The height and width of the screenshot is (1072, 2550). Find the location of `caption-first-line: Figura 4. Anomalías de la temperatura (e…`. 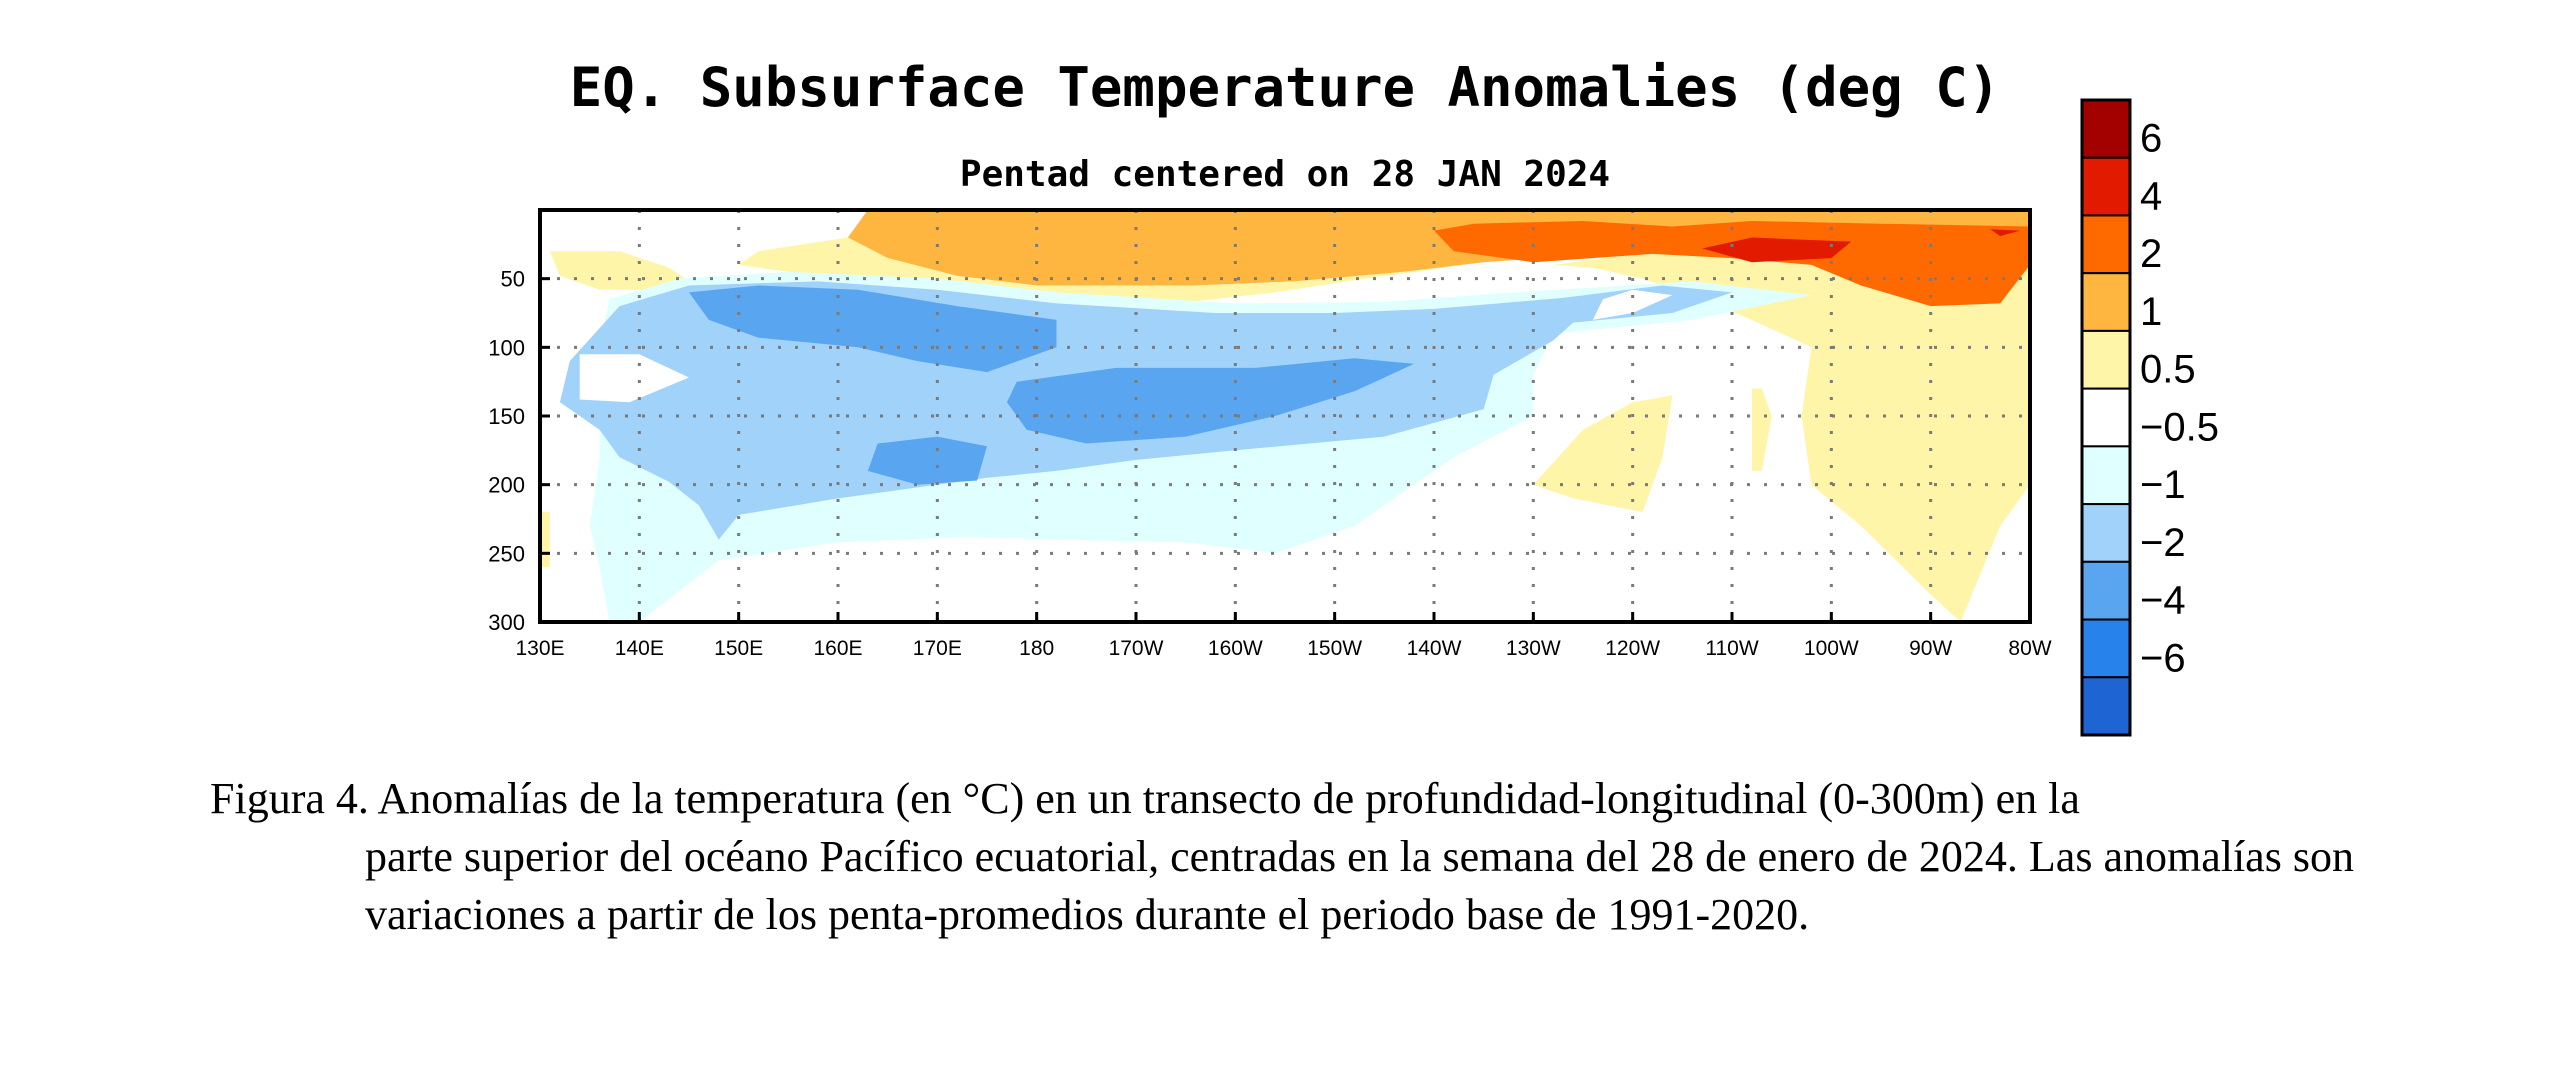

caption-first-line: Figura 4. Anomalías de la temperatura (e… is located at coordinates (1145, 798).